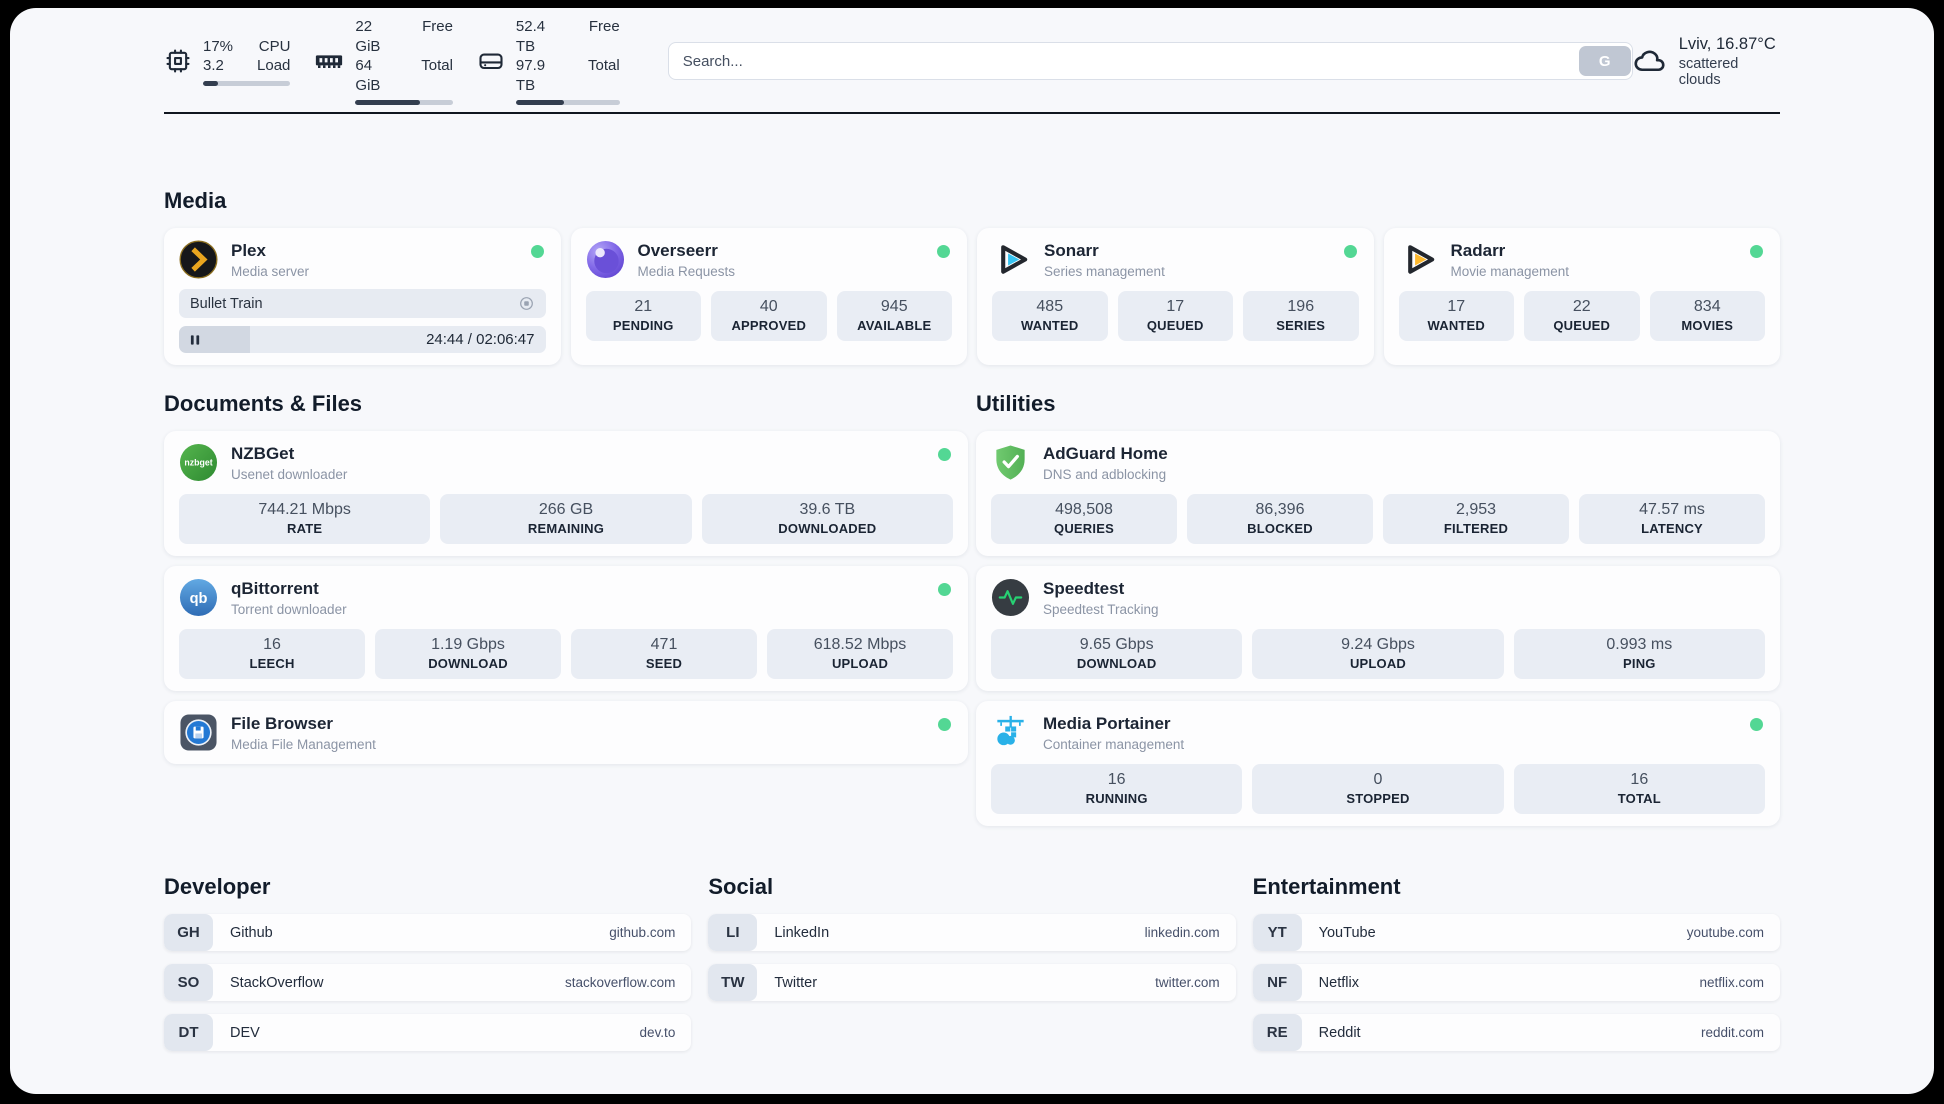 Image resolution: width=1944 pixels, height=1104 pixels. I want to click on bookmark-abbr: YT, so click(1277, 932).